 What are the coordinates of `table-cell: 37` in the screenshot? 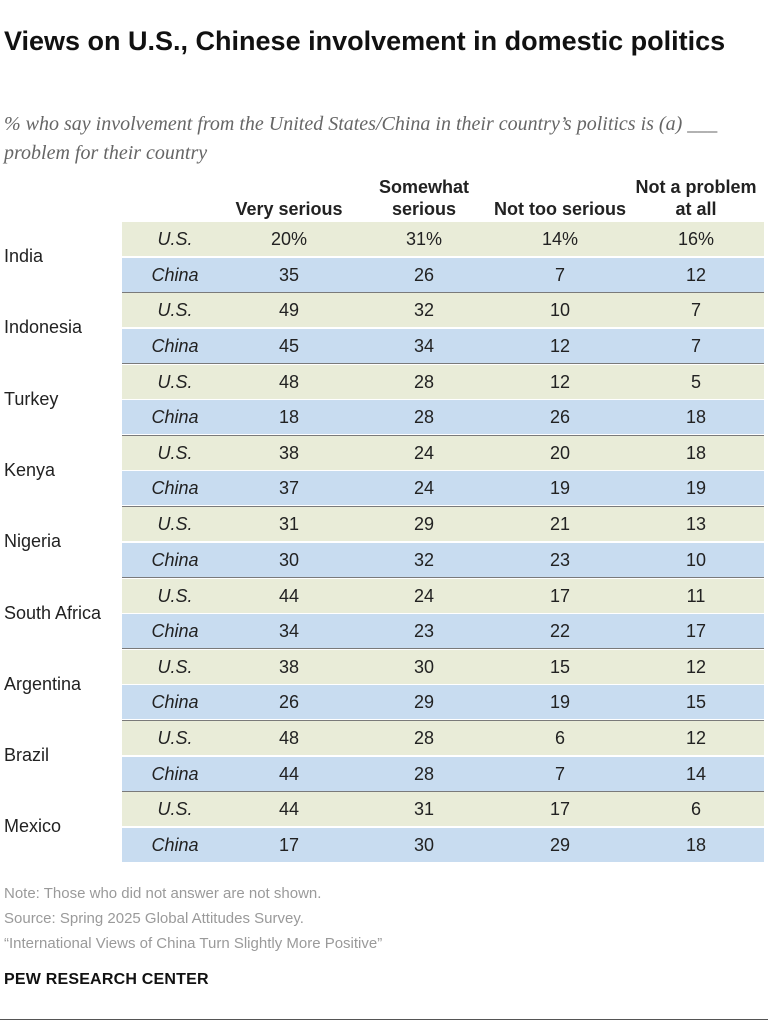 It's located at (289, 488).